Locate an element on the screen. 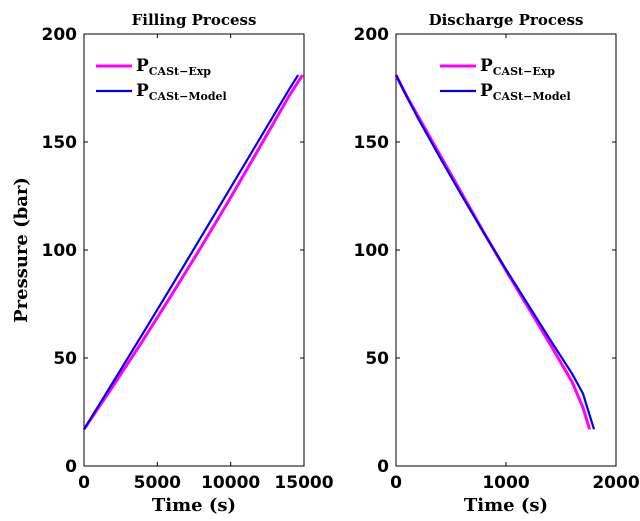 This screenshot has height=521, width=640. x-tick-label: 10000 is located at coordinates (230, 483).